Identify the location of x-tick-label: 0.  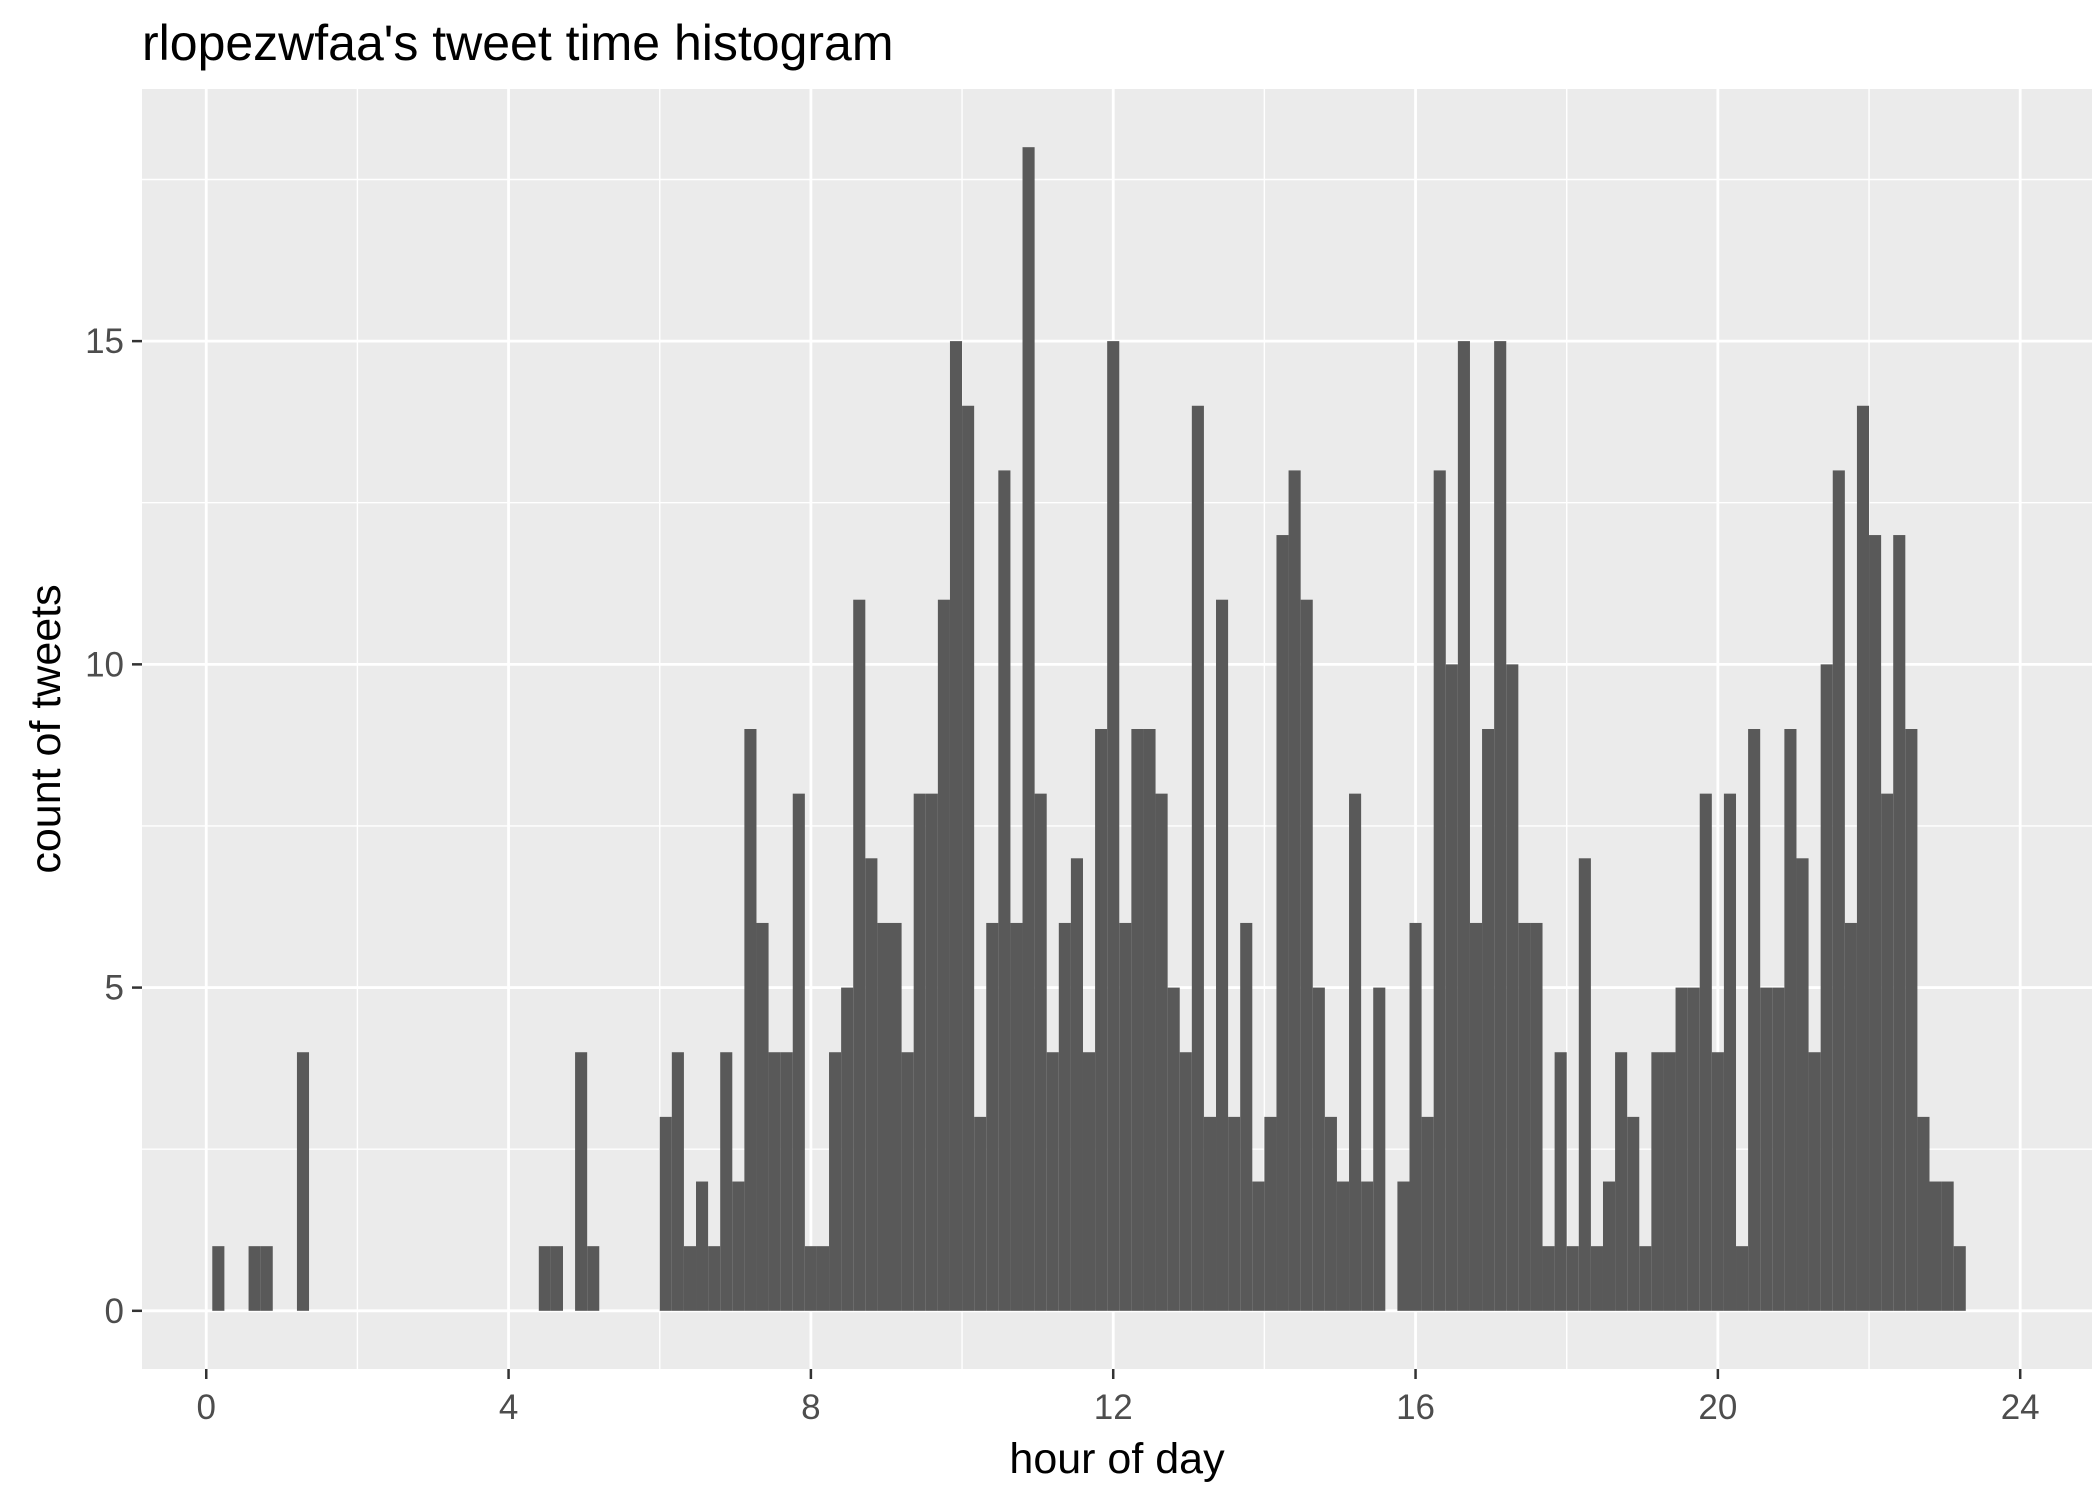
(206, 1407).